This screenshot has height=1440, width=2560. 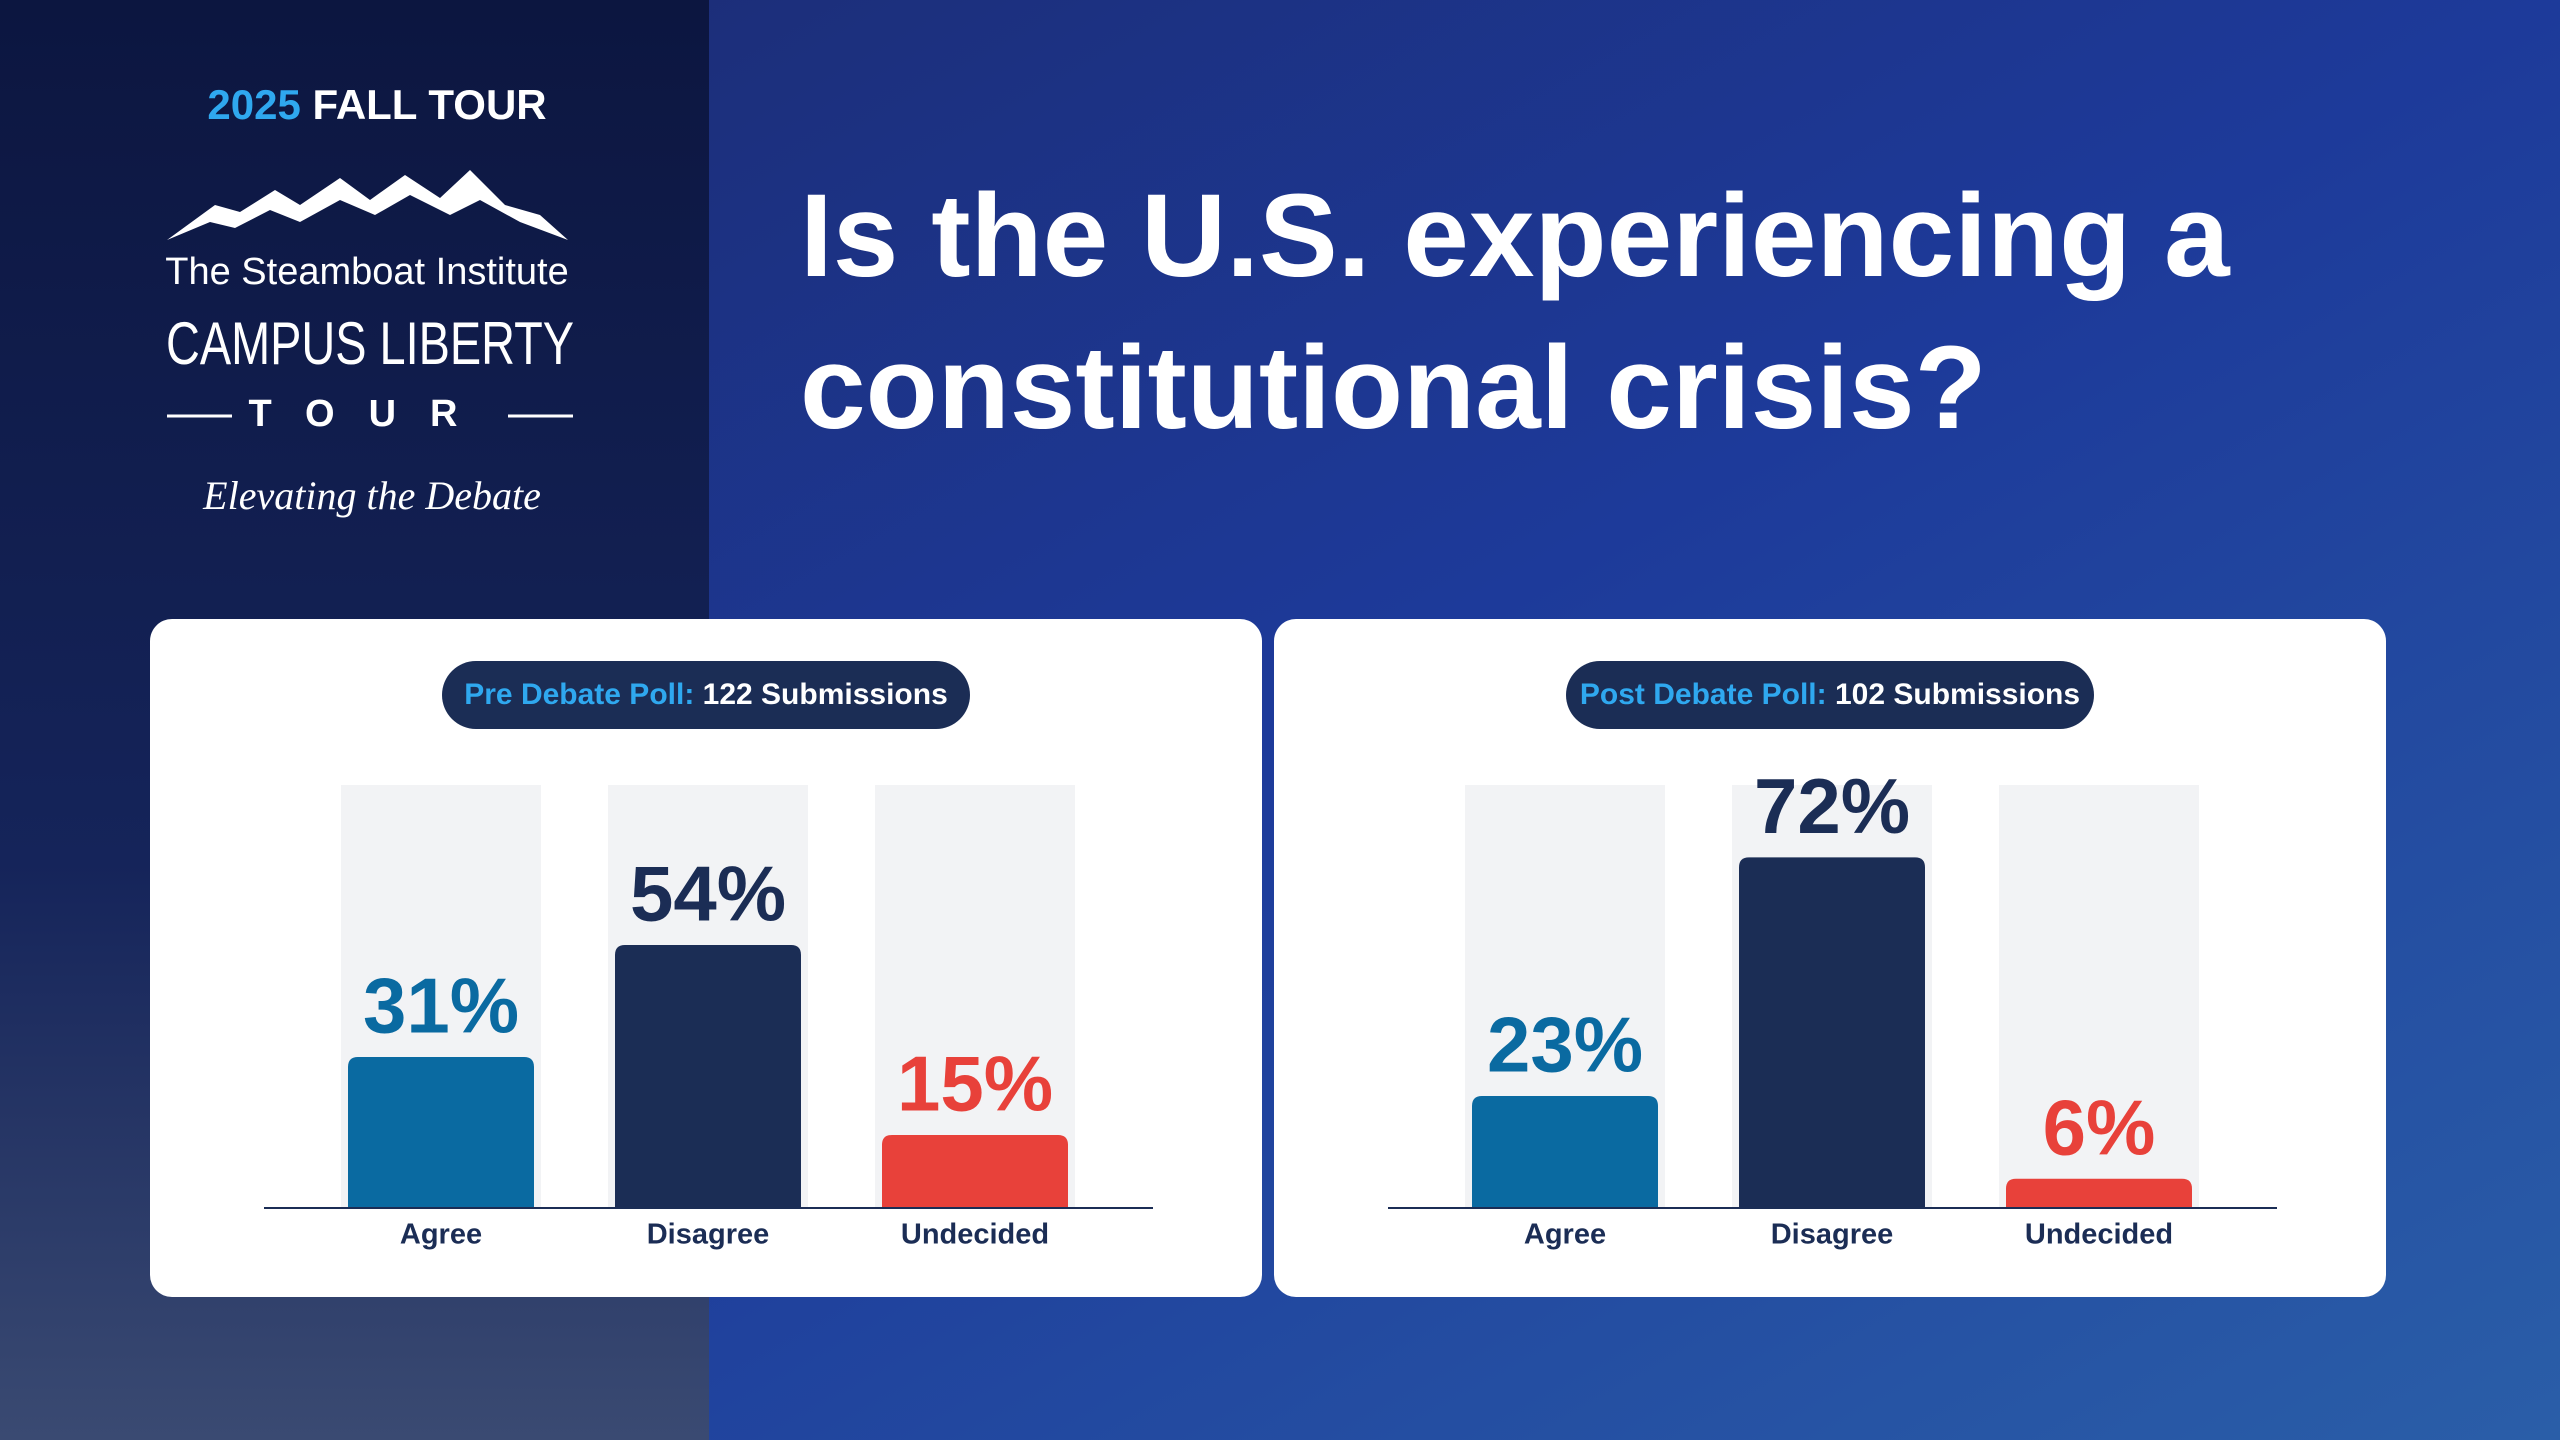 What do you see at coordinates (371, 495) in the screenshot?
I see `tagline: Elevating the Debate` at bounding box center [371, 495].